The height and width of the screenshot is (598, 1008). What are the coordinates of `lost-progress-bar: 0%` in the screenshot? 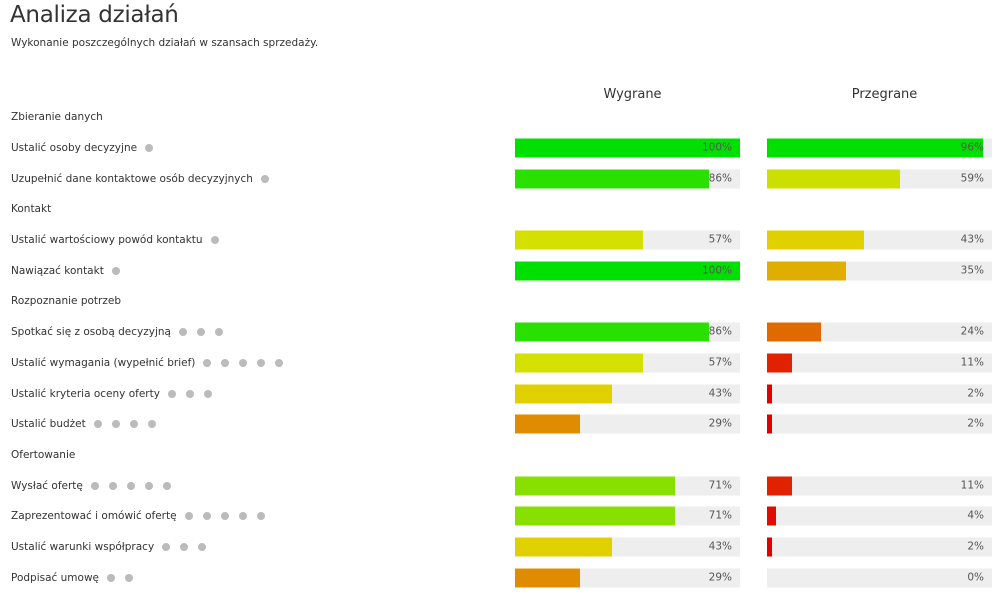 It's located at (879, 578).